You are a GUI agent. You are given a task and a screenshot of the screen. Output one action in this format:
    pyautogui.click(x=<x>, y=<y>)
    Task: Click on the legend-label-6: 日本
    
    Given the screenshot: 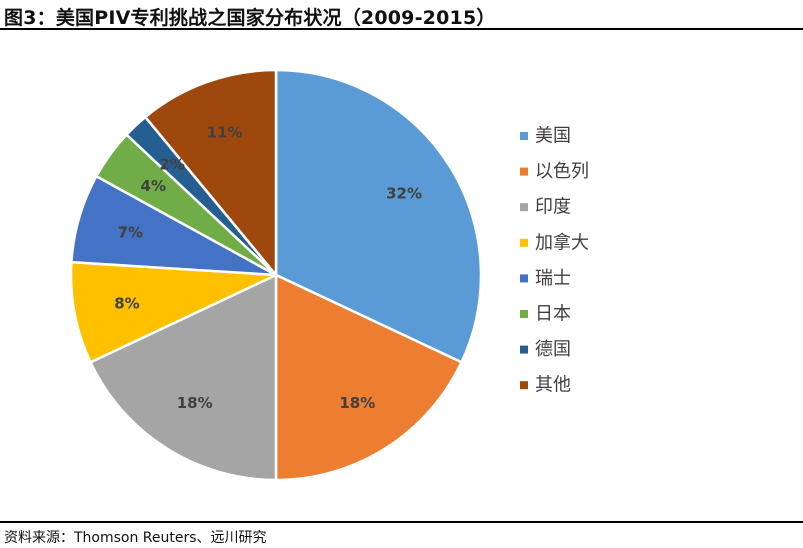 What is the action you would take?
    pyautogui.click(x=553, y=314)
    